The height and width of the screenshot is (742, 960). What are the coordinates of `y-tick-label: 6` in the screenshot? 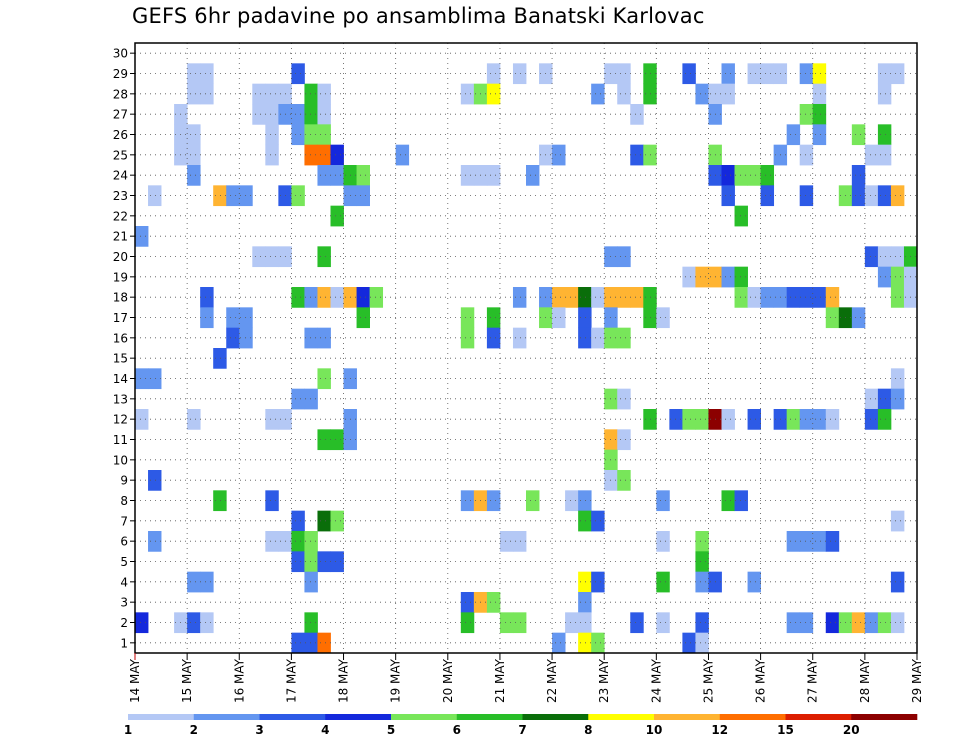 It's located at (124, 542).